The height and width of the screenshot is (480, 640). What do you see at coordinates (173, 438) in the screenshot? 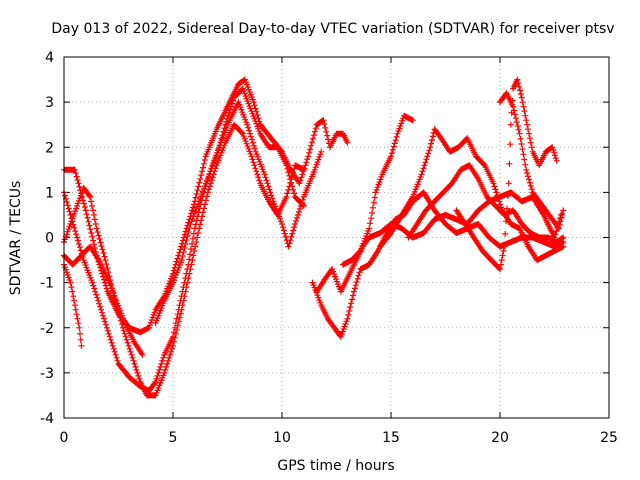
I see `x-tick-label: 5` at bounding box center [173, 438].